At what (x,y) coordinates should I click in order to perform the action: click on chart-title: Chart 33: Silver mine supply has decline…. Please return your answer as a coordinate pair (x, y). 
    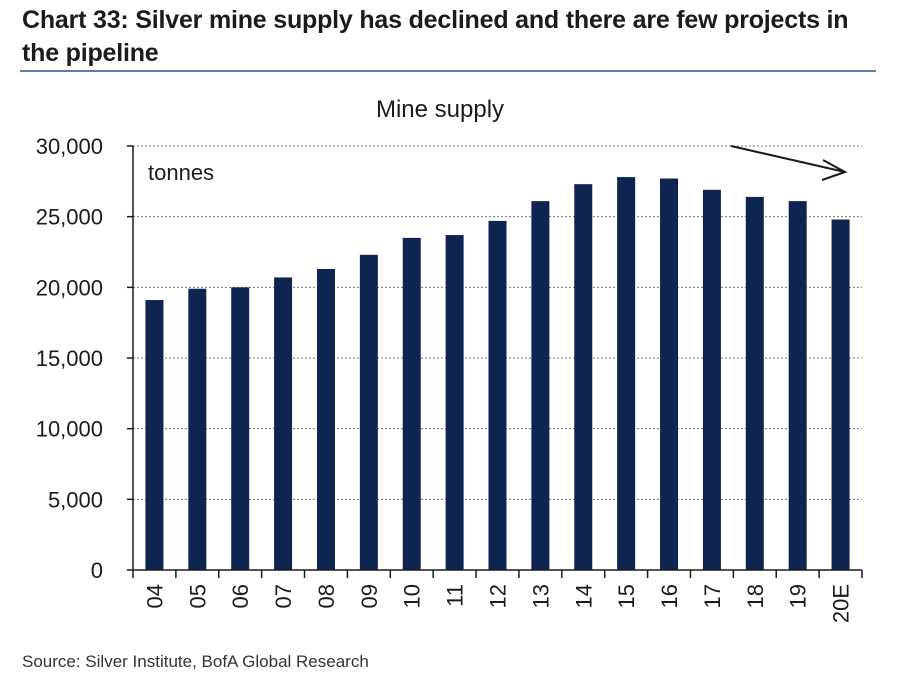
    Looking at the image, I should click on (435, 36).